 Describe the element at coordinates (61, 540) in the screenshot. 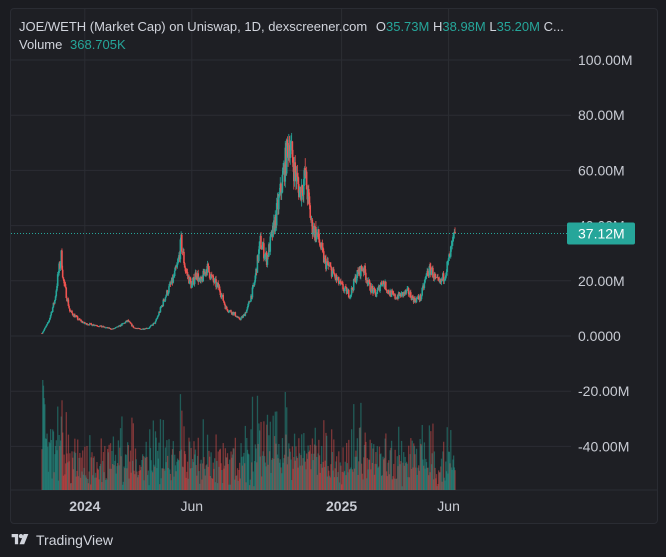

I see `tradingview-branding: TradingView` at that location.